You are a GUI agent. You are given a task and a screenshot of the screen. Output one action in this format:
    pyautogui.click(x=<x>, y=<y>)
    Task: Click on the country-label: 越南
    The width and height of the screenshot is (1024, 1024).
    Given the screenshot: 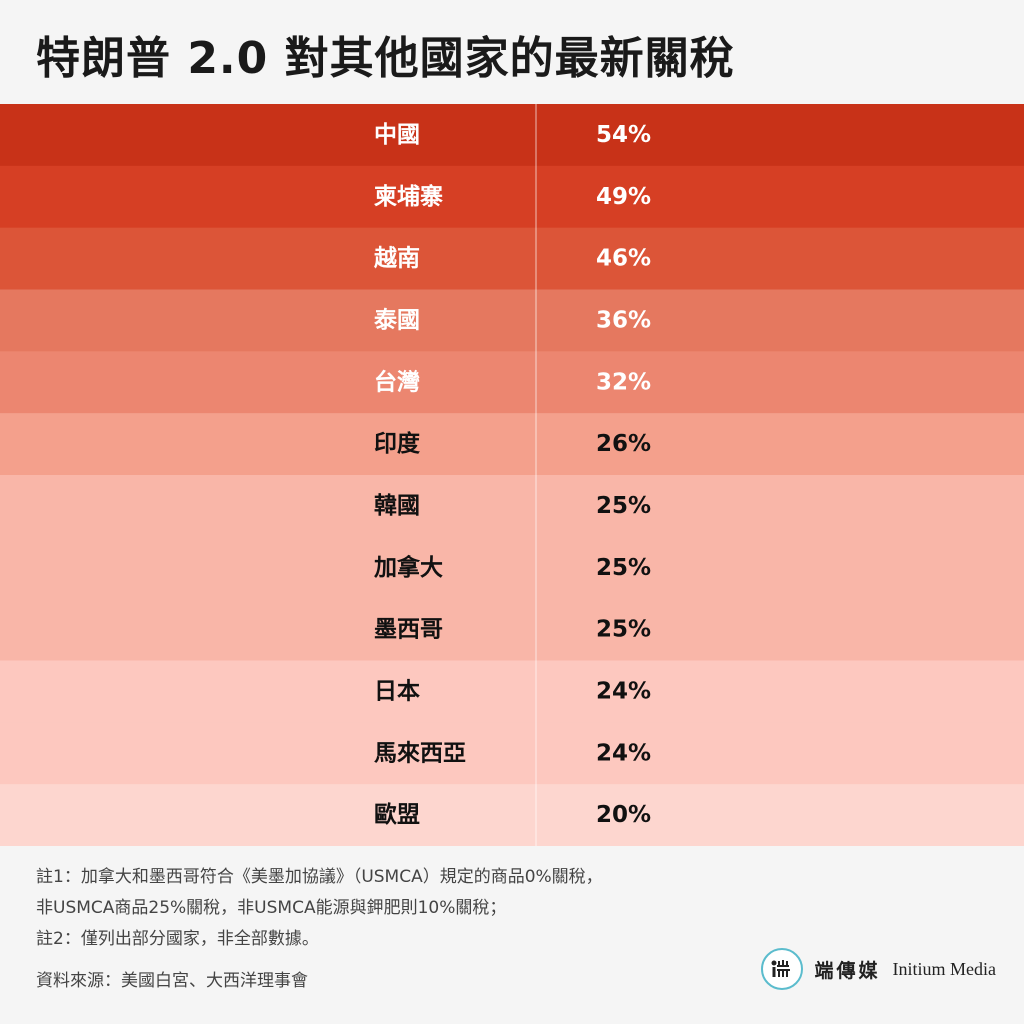 What is the action you would take?
    pyautogui.click(x=397, y=259)
    